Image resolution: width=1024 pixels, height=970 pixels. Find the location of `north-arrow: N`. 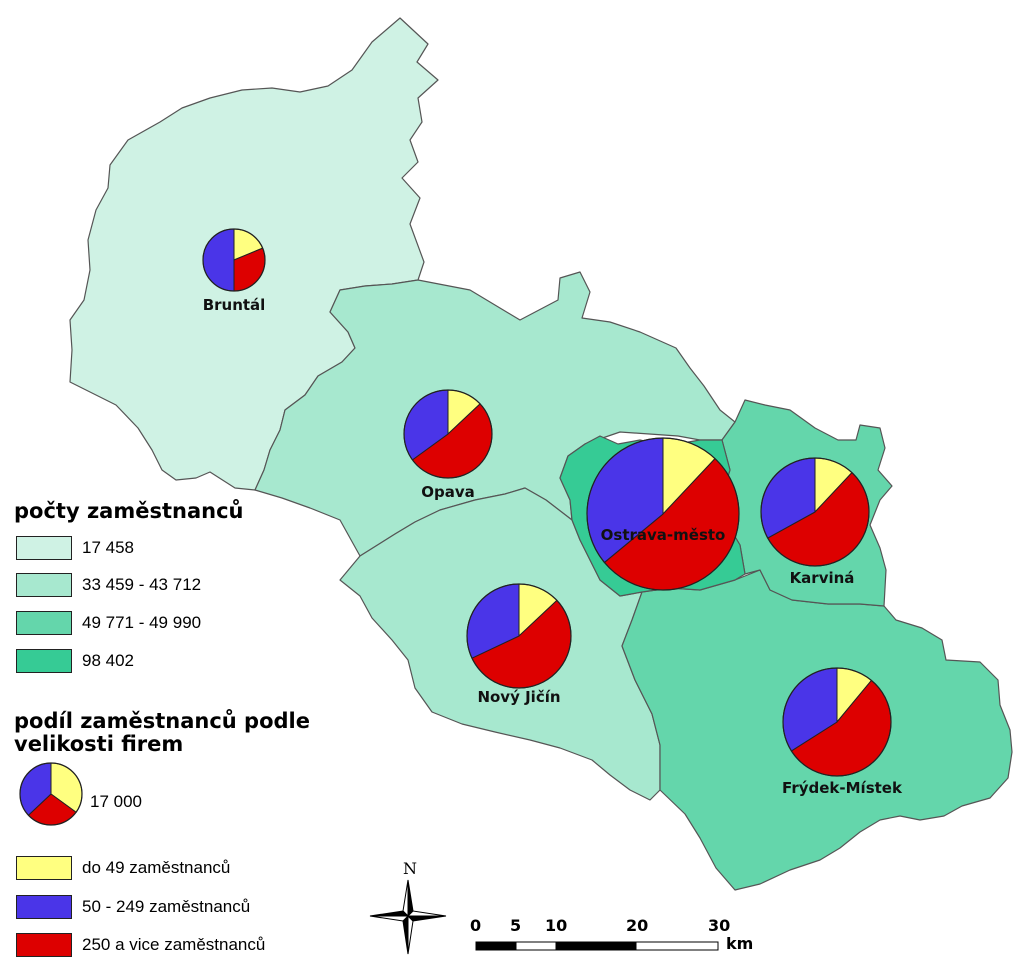

north-arrow: N is located at coordinates (408, 907).